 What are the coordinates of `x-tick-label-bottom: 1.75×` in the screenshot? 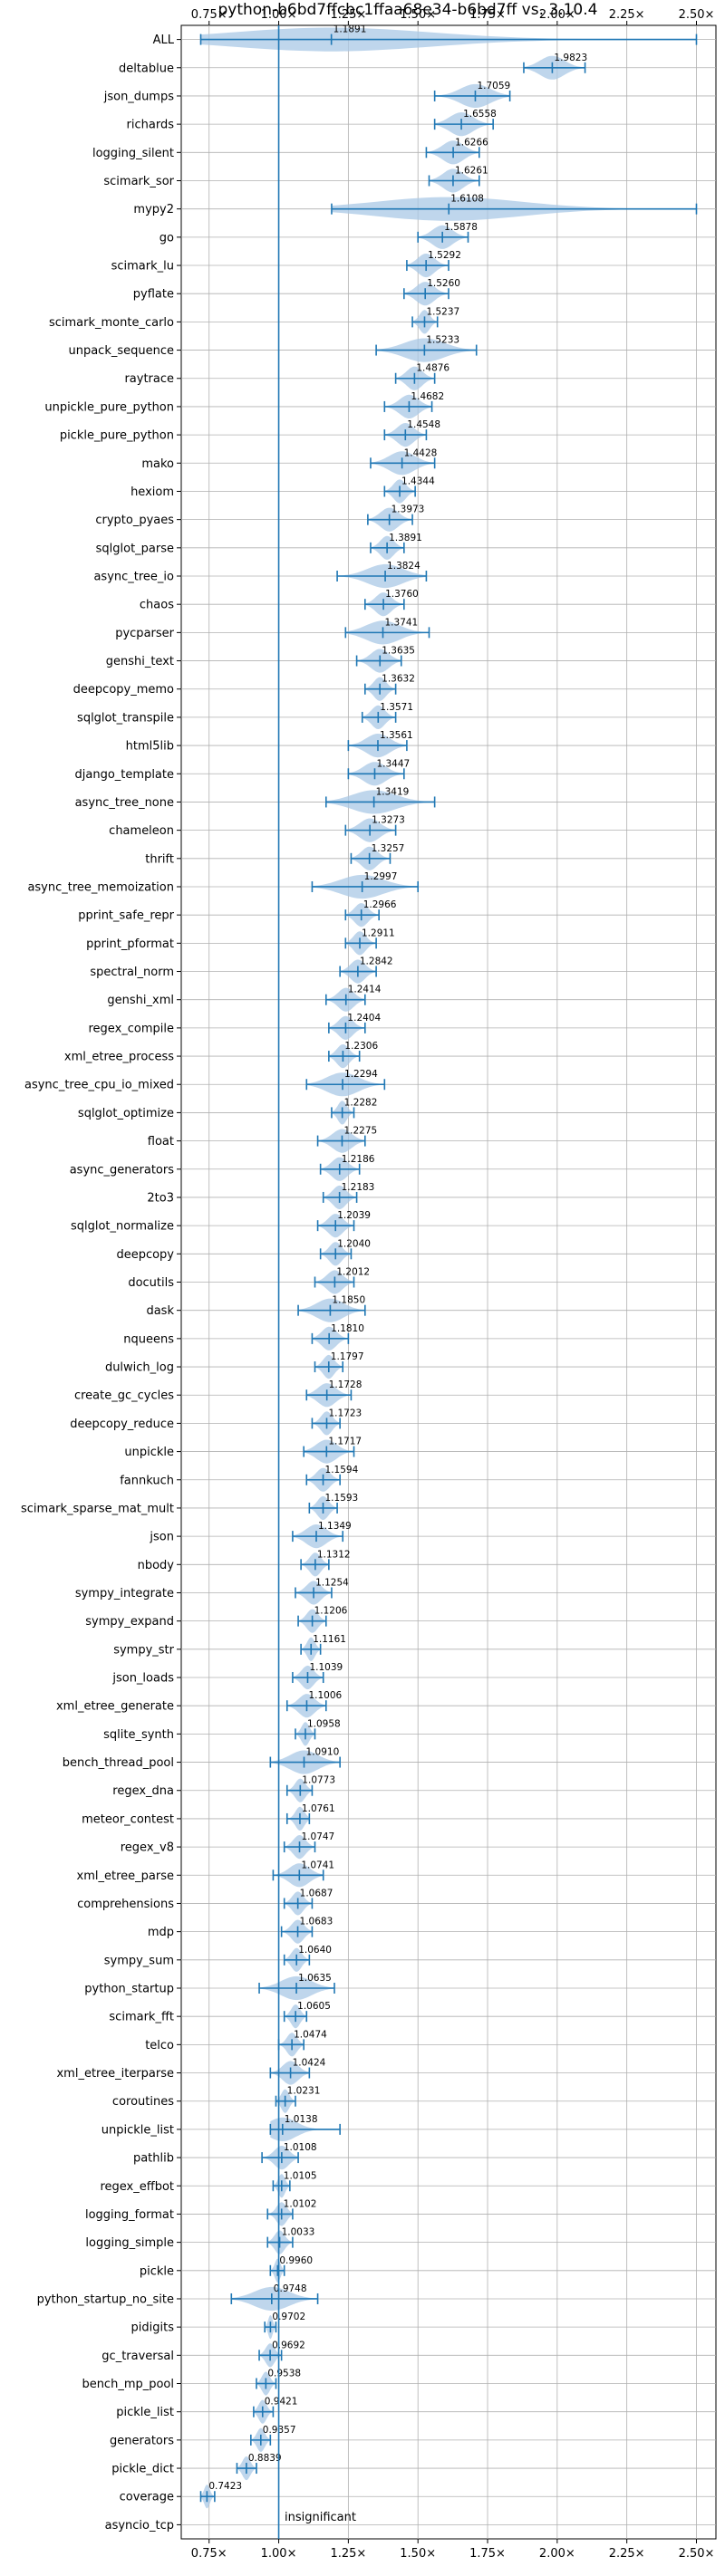 It's located at (487, 2554).